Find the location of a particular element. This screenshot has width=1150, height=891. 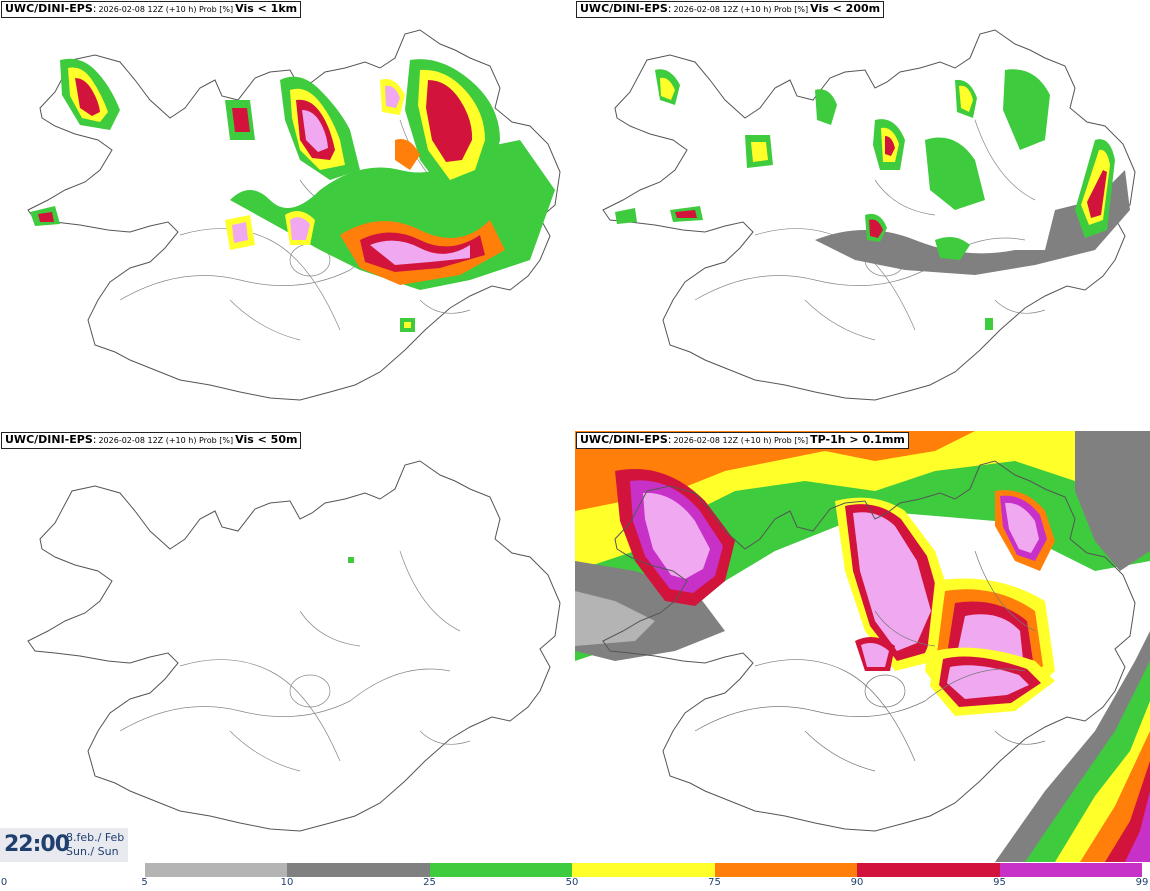

valid-time: 22:00 is located at coordinates (37, 844).